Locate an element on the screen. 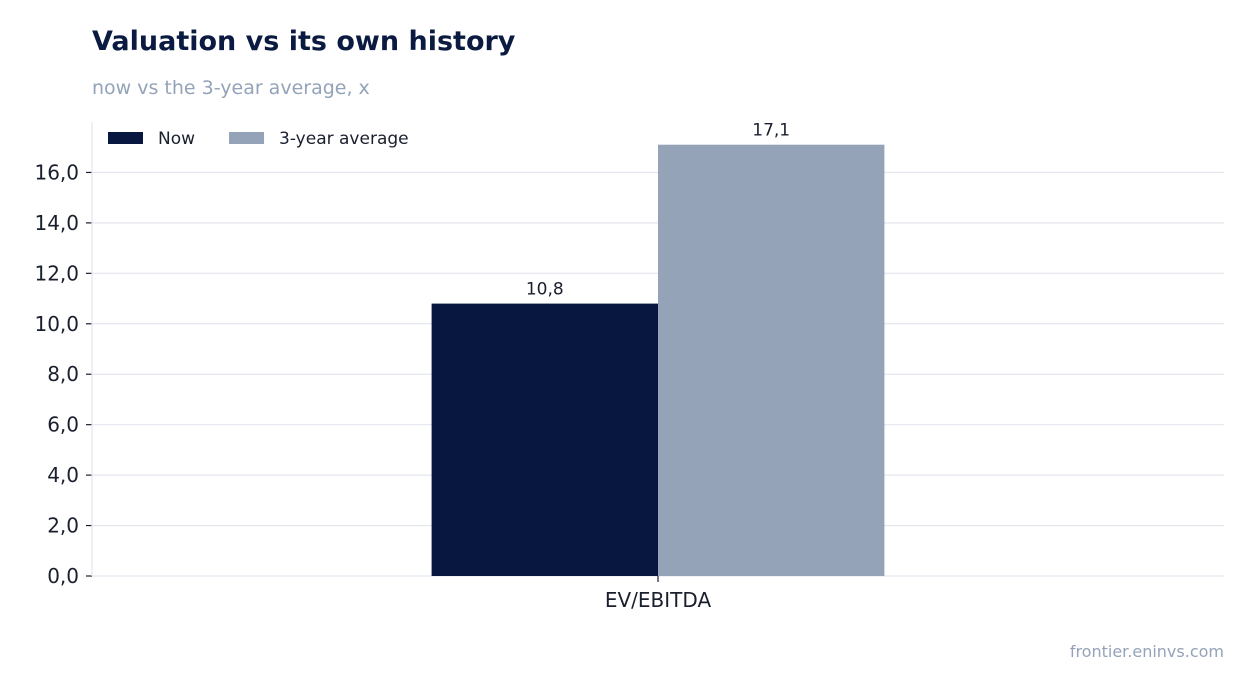 The width and height of the screenshot is (1254, 693). y-tick-label: 8,0 is located at coordinates (63, 374).